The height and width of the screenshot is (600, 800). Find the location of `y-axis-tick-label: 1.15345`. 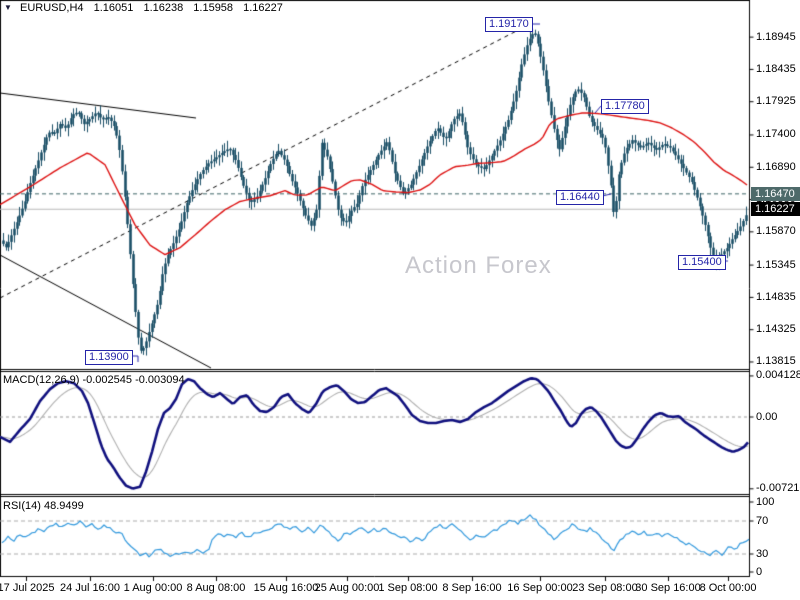

y-axis-tick-label: 1.15345 is located at coordinates (776, 264).